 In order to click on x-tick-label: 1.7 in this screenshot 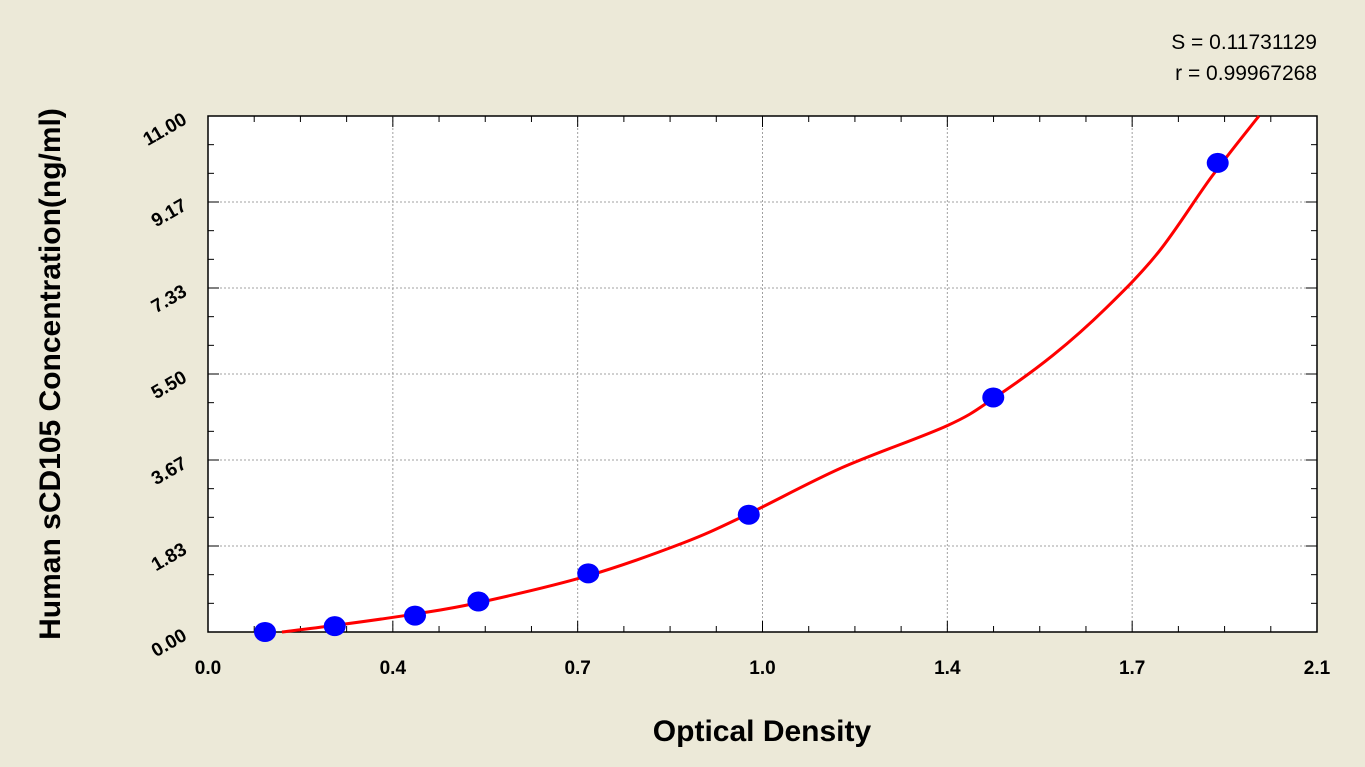, I will do `click(1132, 668)`.